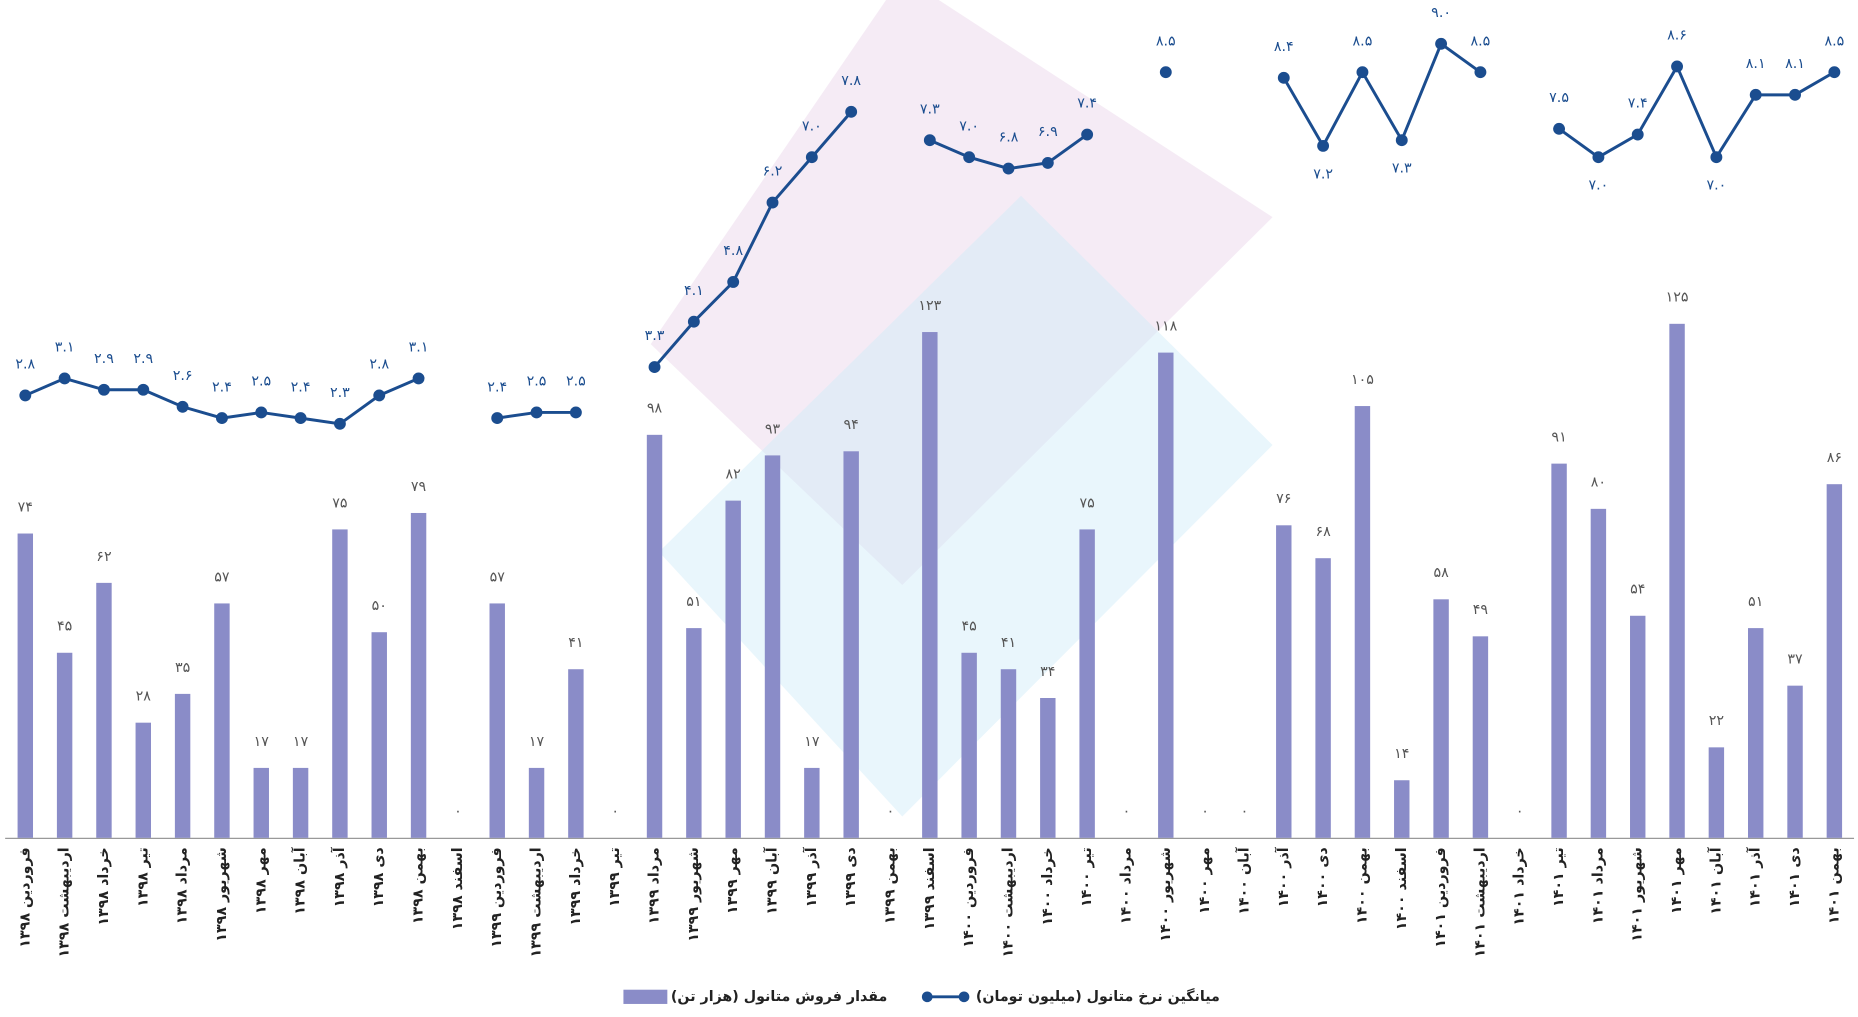  Describe the element at coordinates (1677, 880) in the screenshot. I see `x-tick-label: مهر ۱۴۰۱` at that location.